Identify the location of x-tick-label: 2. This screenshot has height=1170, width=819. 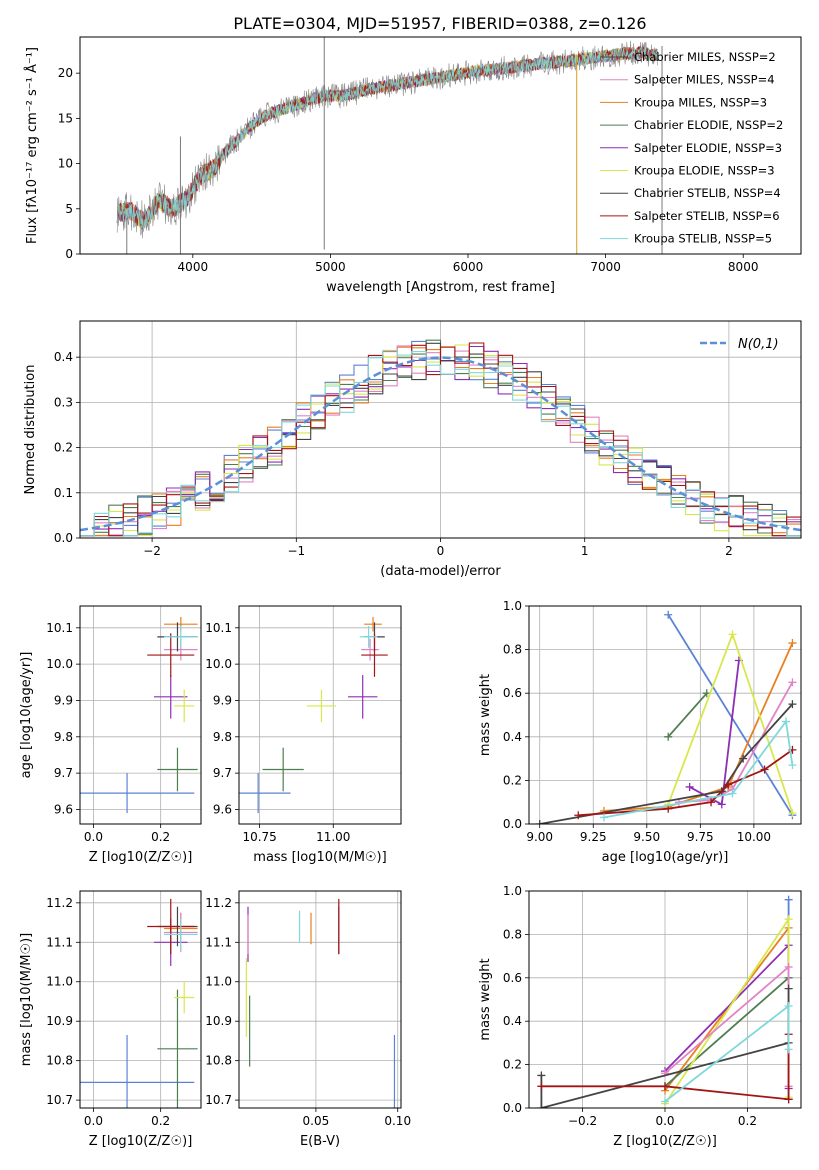
(729, 551).